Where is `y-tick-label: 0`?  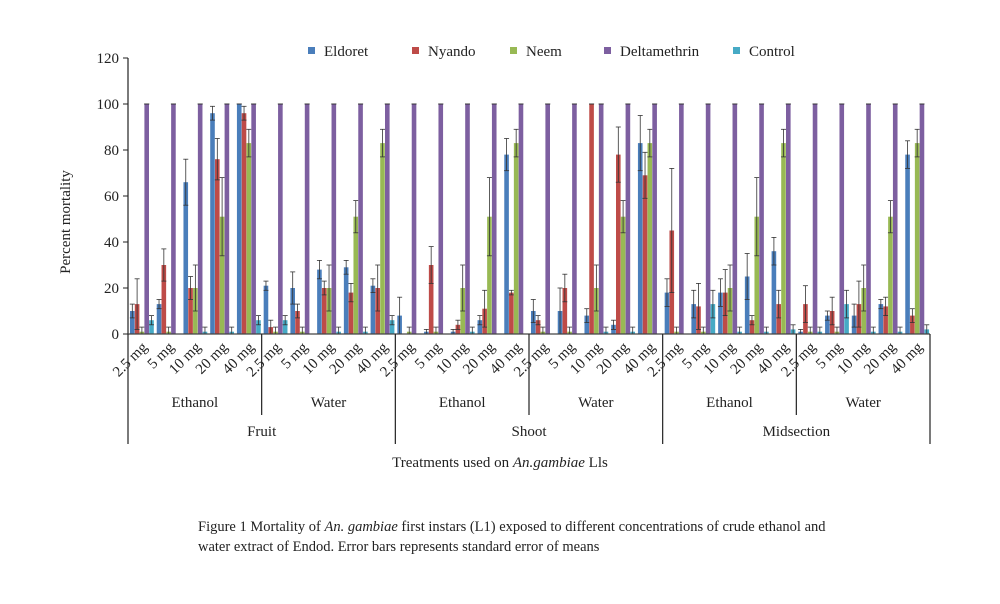
y-tick-label: 0 is located at coordinates (116, 335).